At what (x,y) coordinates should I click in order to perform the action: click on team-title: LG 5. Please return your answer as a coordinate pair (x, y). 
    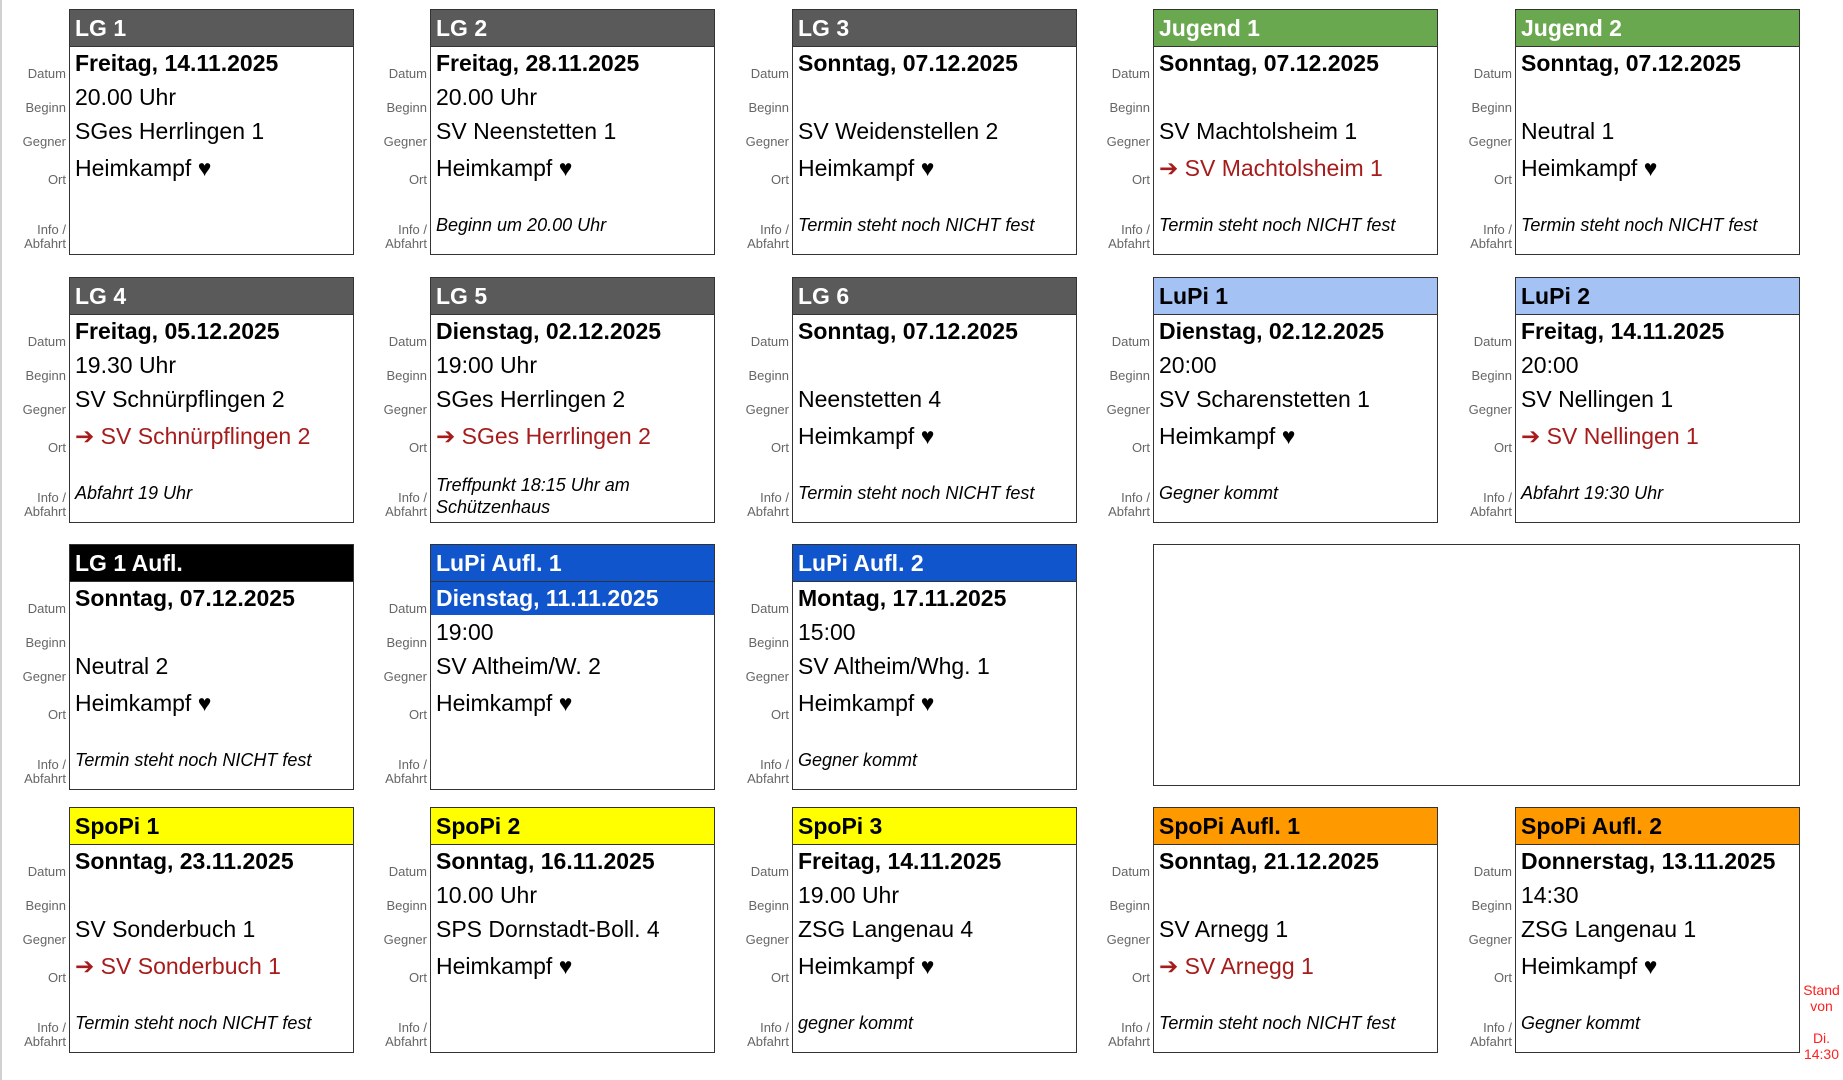
    Looking at the image, I should click on (572, 296).